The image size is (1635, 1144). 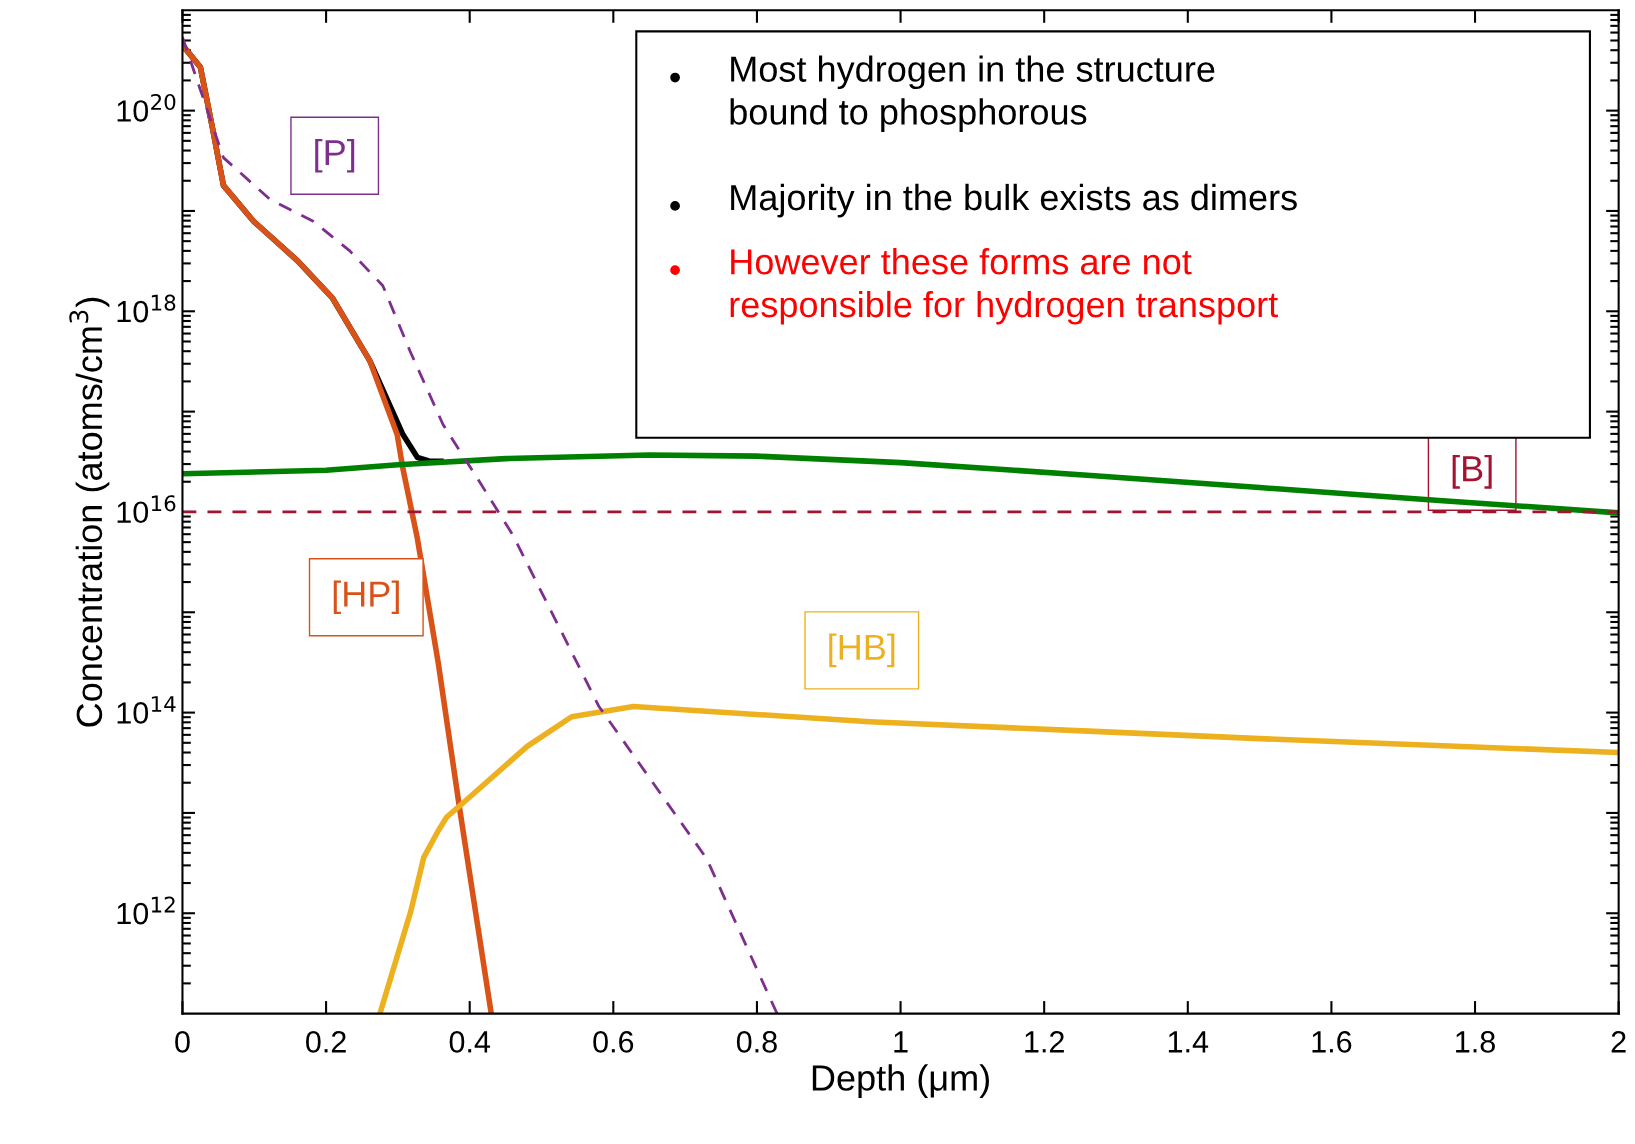 I want to click on x-axis-title: Depth (μm), so click(x=900, y=1081).